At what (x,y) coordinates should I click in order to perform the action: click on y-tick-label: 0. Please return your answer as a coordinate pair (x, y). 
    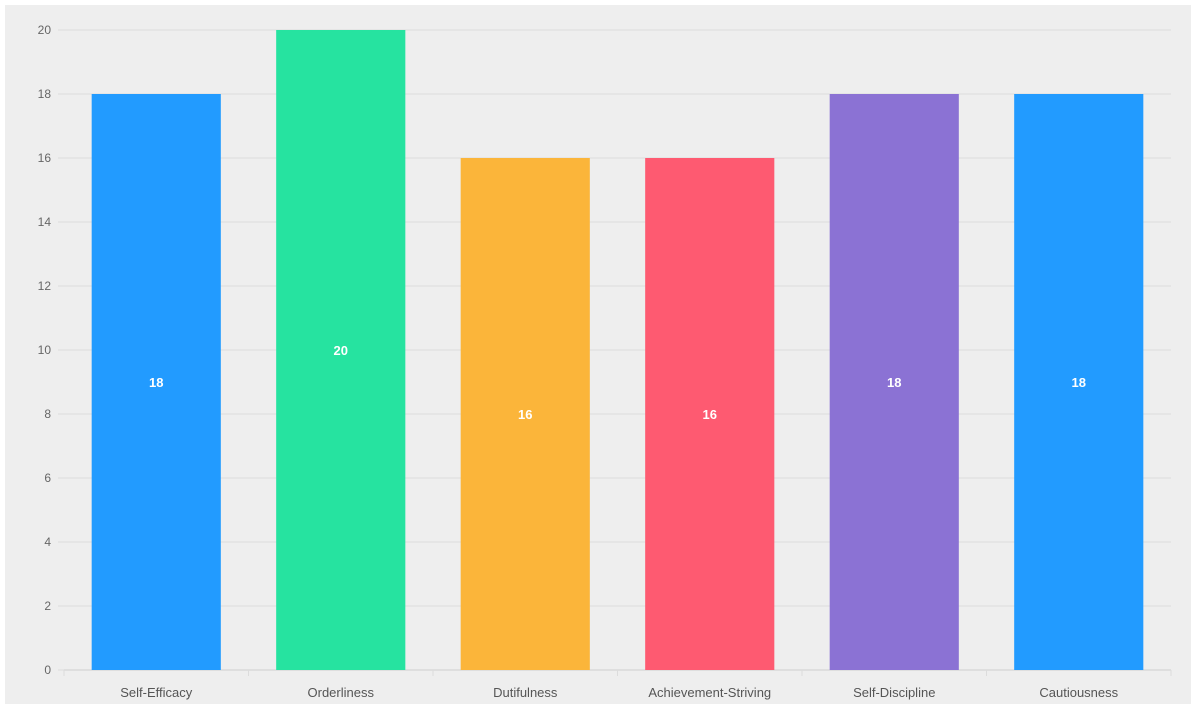
    Looking at the image, I should click on (47, 670).